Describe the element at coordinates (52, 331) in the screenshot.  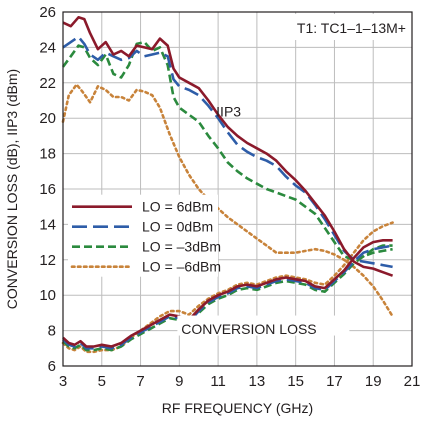
I see `y-tick-label: 8` at that location.